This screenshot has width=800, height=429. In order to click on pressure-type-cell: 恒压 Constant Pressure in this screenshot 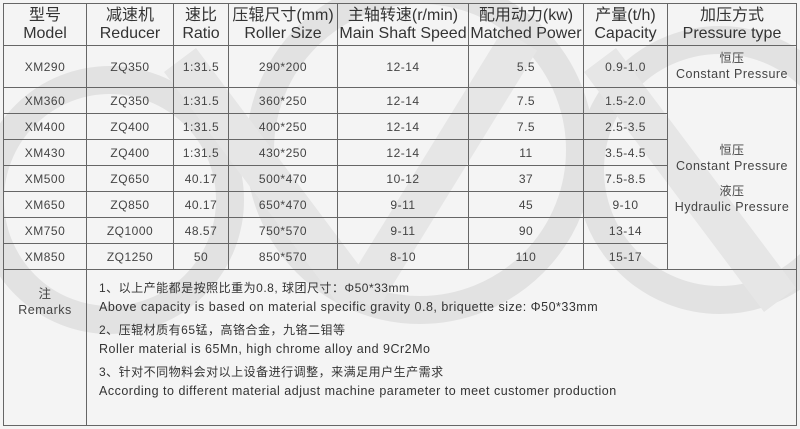, I will do `click(732, 66)`.